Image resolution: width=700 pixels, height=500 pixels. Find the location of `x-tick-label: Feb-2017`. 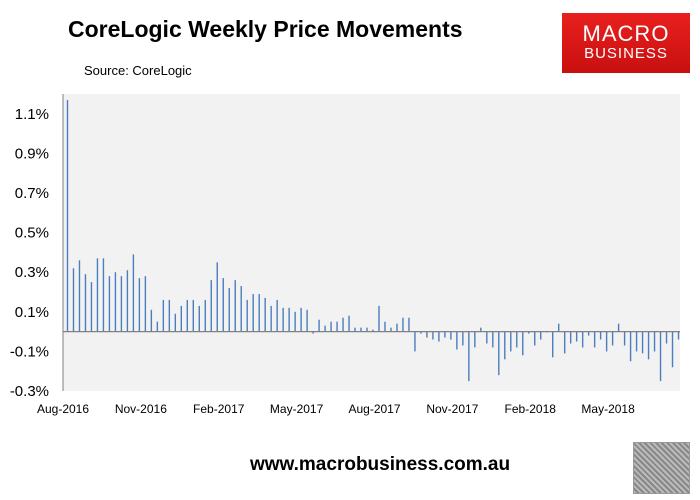

x-tick-label: Feb-2017 is located at coordinates (219, 409).